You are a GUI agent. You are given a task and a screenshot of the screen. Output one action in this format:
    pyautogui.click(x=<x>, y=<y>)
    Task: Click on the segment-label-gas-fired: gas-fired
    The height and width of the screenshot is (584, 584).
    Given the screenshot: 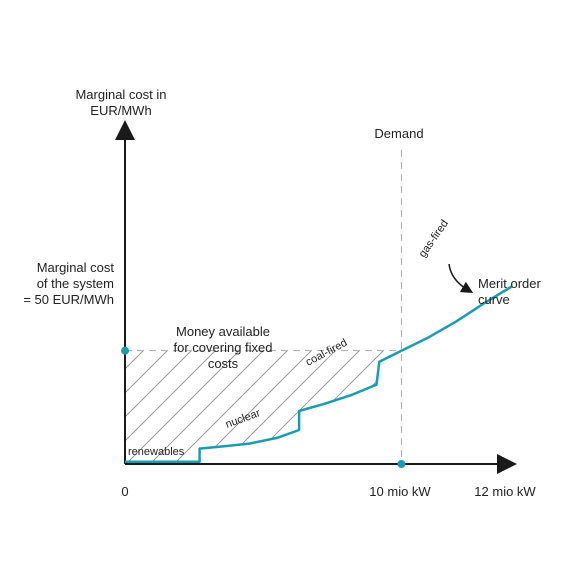 What is the action you would take?
    pyautogui.click(x=434, y=239)
    